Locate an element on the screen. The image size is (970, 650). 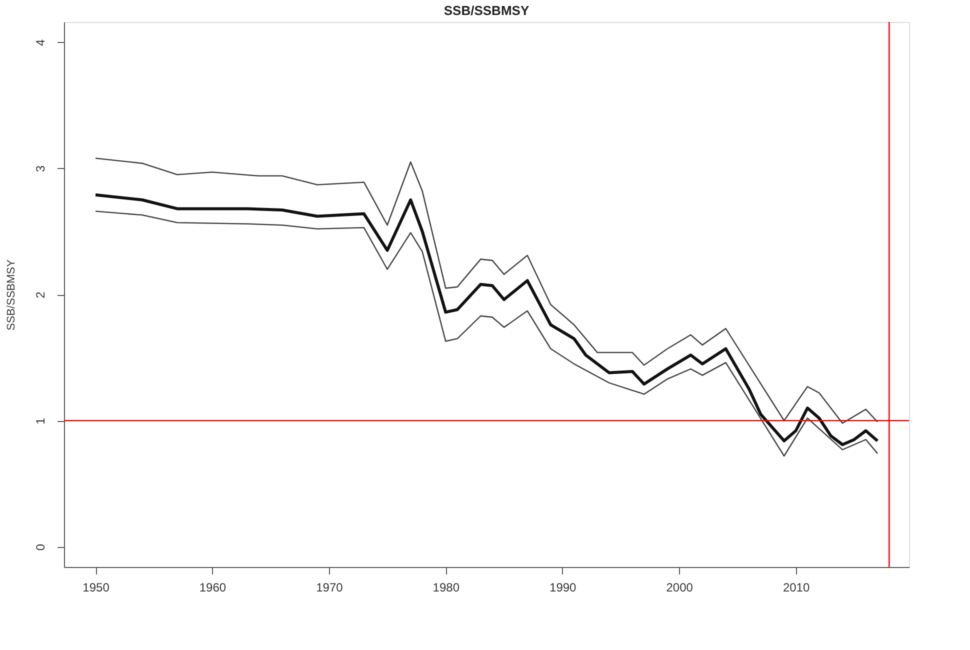
x-tick-label: 1960 is located at coordinates (212, 587).